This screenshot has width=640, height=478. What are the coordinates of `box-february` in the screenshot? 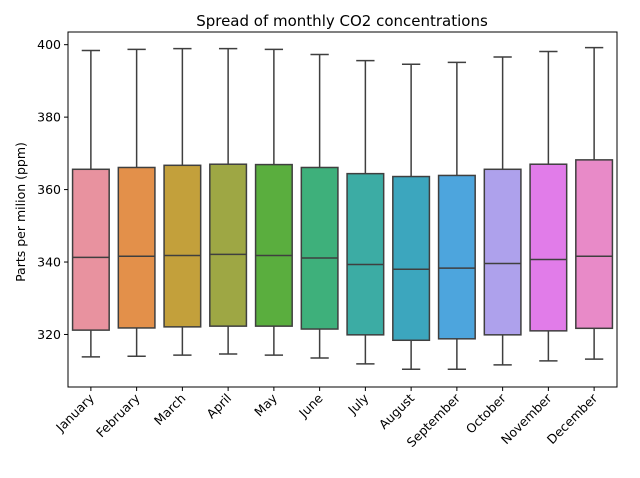 It's located at (136, 202).